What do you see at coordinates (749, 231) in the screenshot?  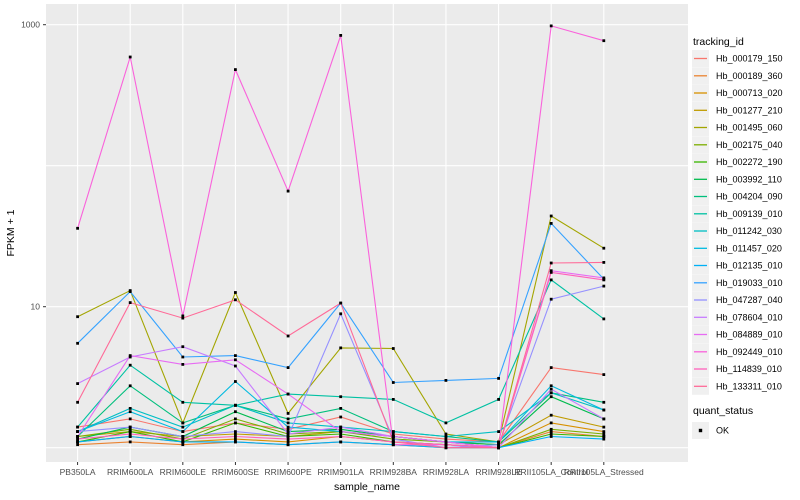 I see `legend-item-label: Hb_011242_030` at bounding box center [749, 231].